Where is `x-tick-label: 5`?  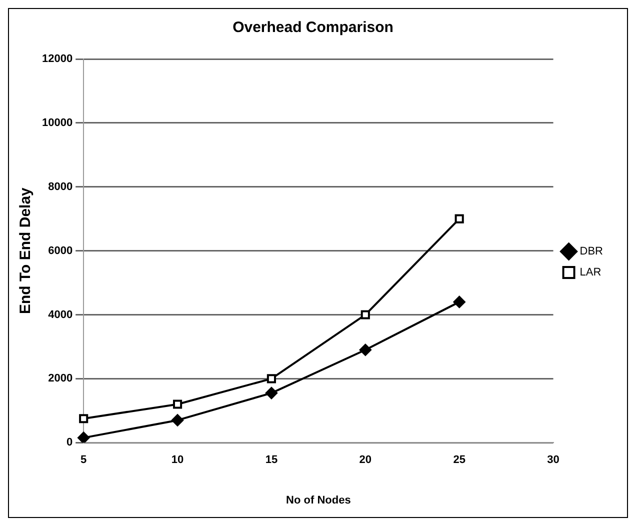 x-tick-label: 5 is located at coordinates (83, 460).